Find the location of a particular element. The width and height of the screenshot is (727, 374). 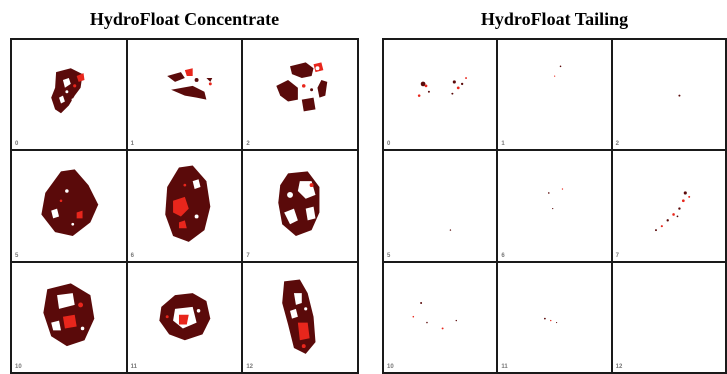

tailing-cell-5: 5 is located at coordinates (440, 206).